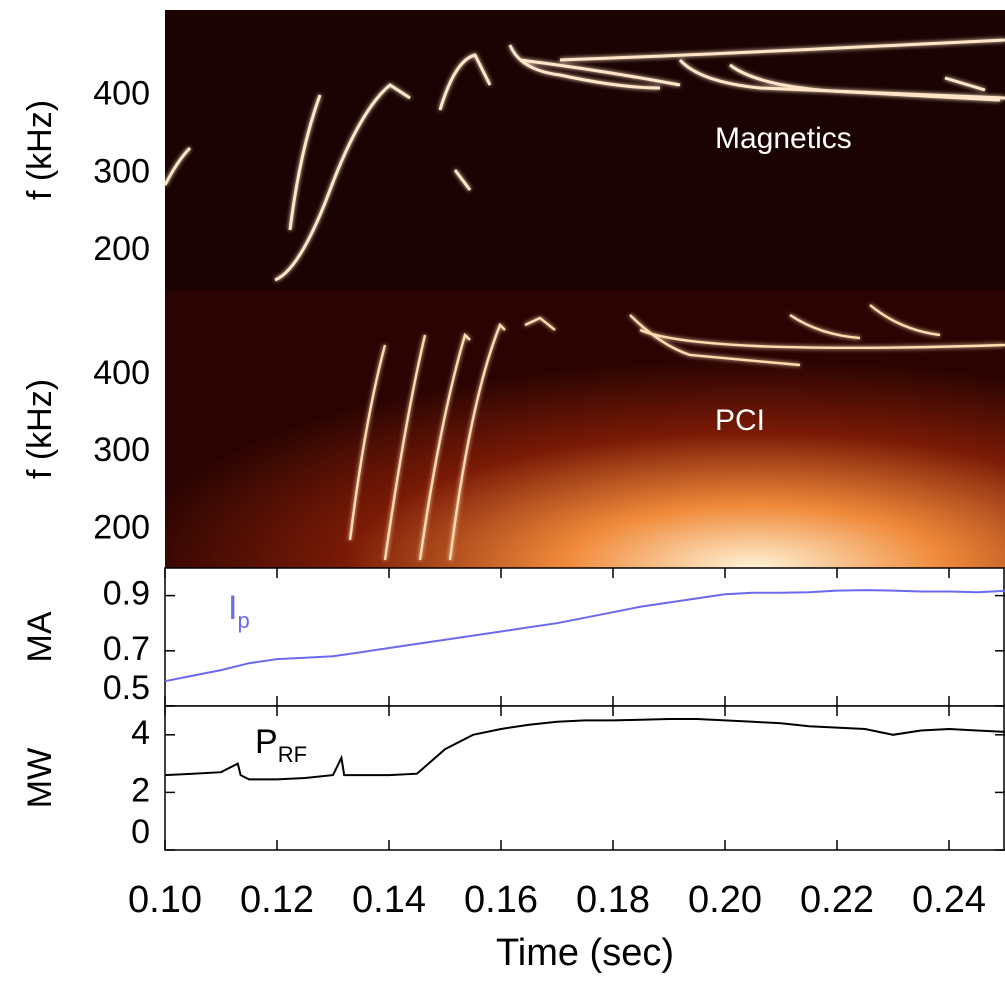  Describe the element at coordinates (140, 790) in the screenshot. I see `y-tick-label: 2` at that location.